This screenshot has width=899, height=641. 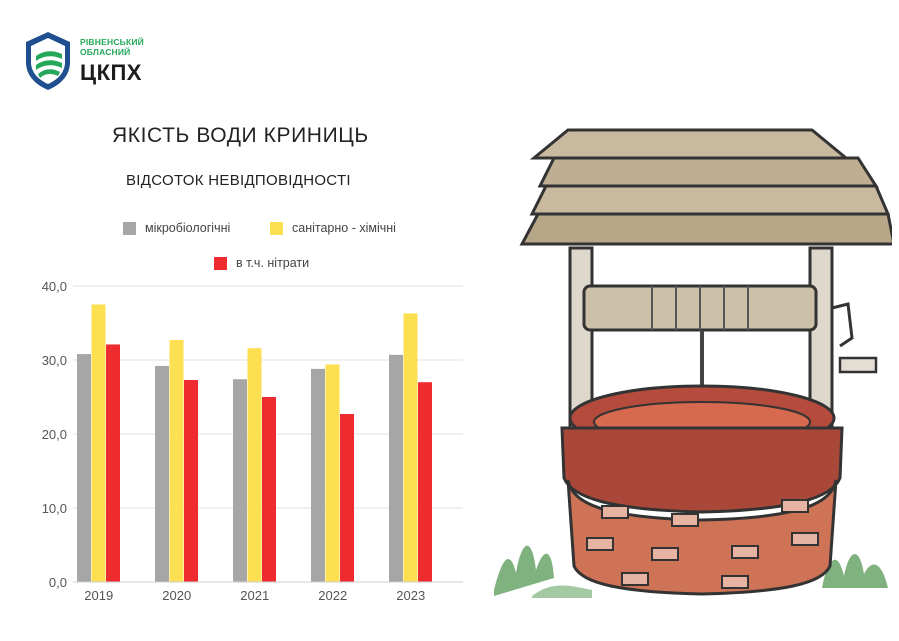 What do you see at coordinates (238, 180) in the screenshot?
I see `chart-subtitle: ВІДСОТОК НЕВІДПОВІДНОСТІ` at bounding box center [238, 180].